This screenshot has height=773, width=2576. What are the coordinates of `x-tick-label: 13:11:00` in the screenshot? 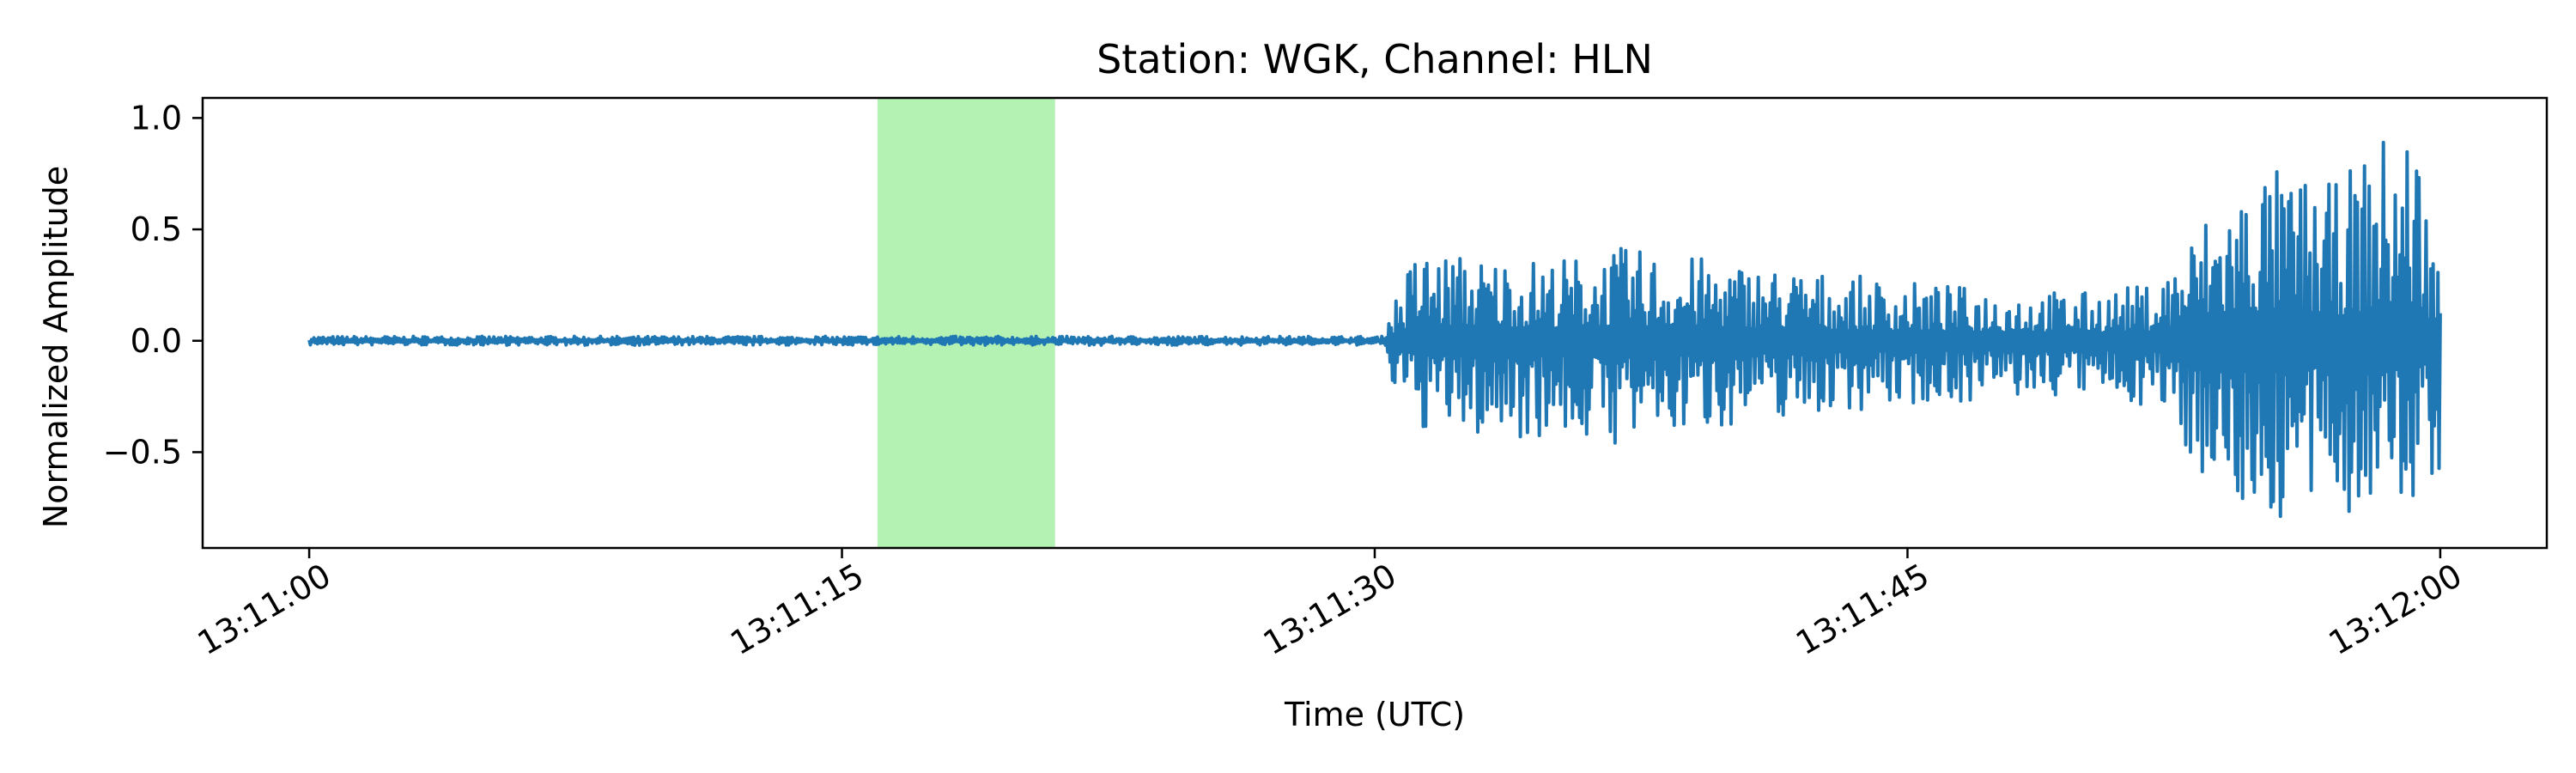 It's located at (264, 609).